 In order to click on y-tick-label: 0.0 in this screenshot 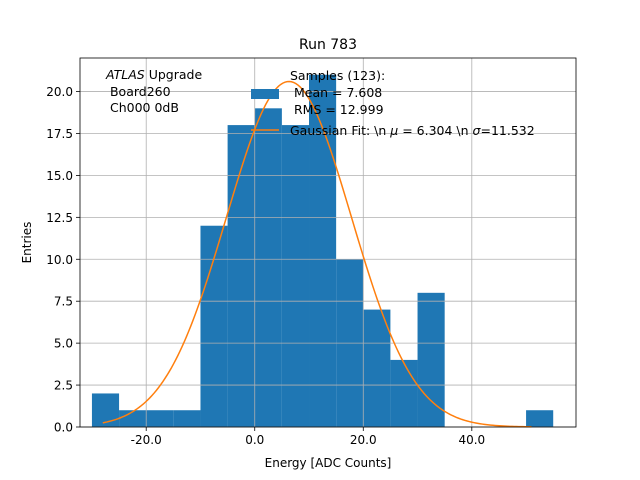, I will do `click(63, 428)`.